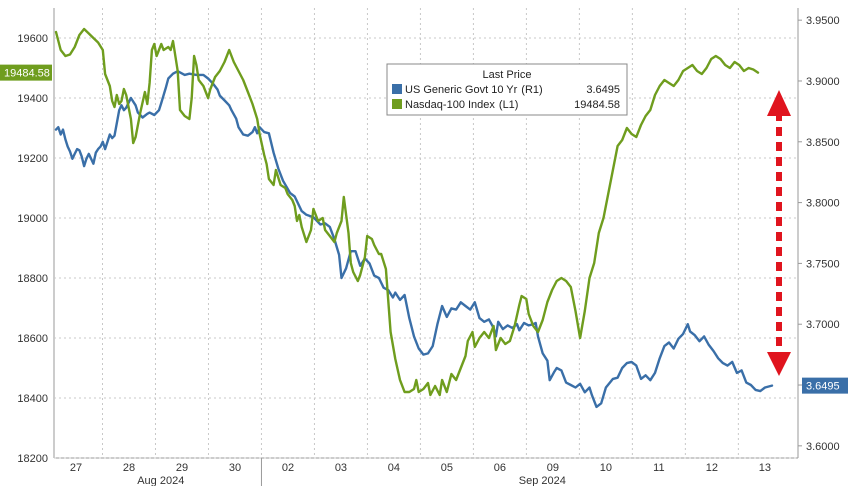  I want to click on yield-last-badge: 3.6495, so click(825, 385).